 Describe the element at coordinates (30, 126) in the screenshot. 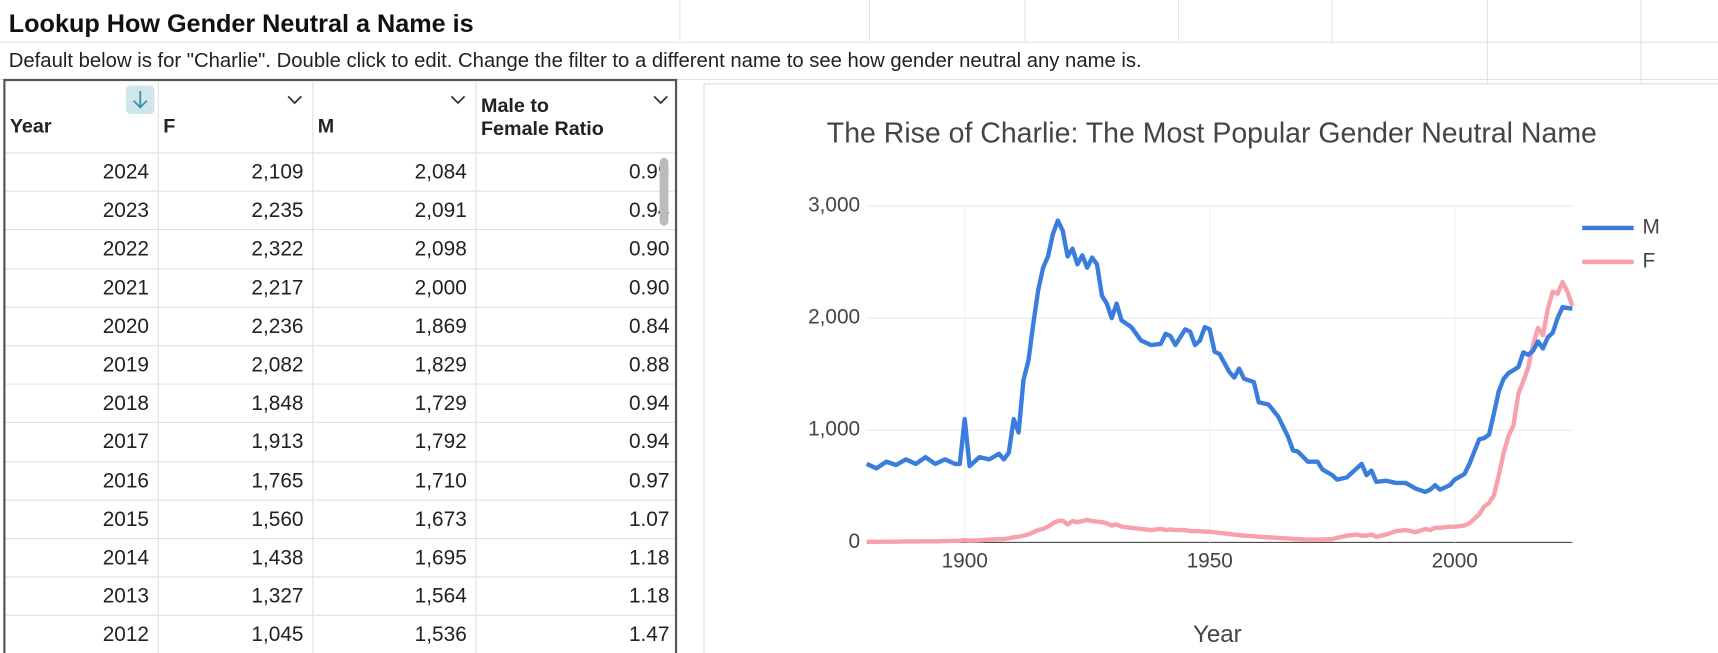

I see `header-text: Year` at that location.